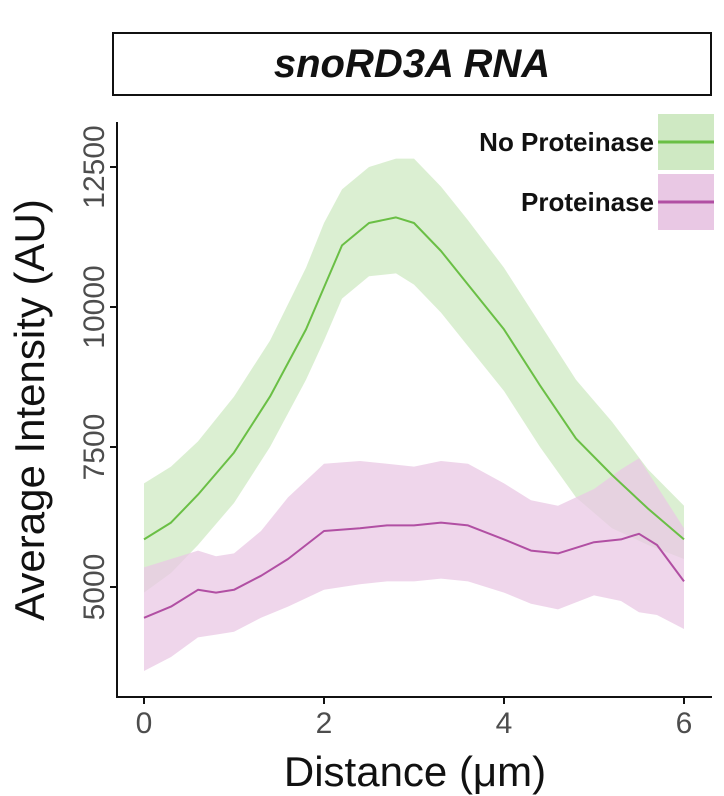  What do you see at coordinates (414, 570) in the screenshot?
I see `line-proteinase` at bounding box center [414, 570].